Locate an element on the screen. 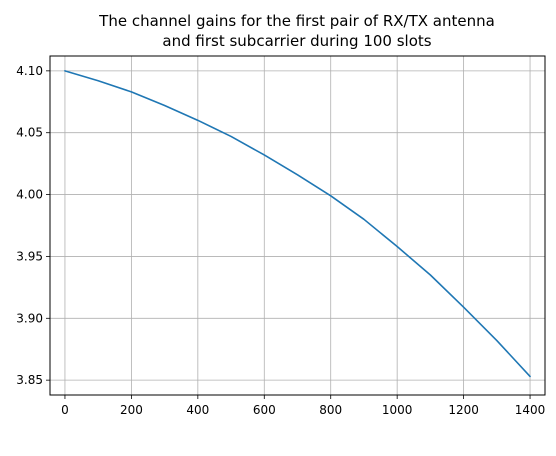 This screenshot has height=456, width=556. x-tick-label: 400 is located at coordinates (197, 410).